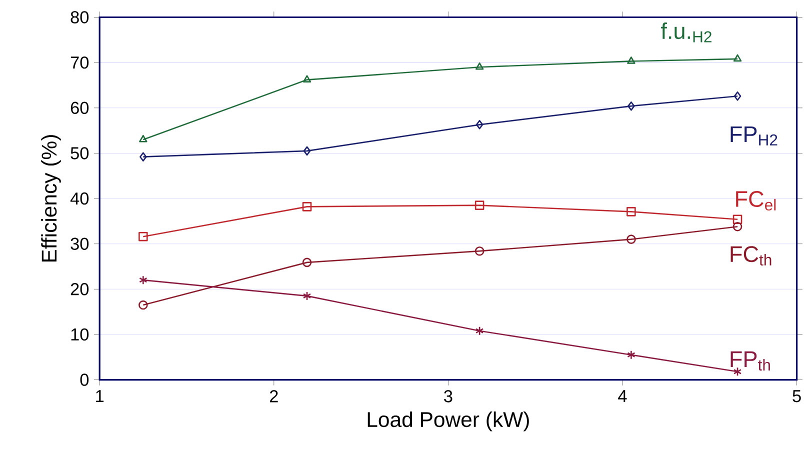 The width and height of the screenshot is (806, 458). I want to click on y-tick-label: 30, so click(79, 244).